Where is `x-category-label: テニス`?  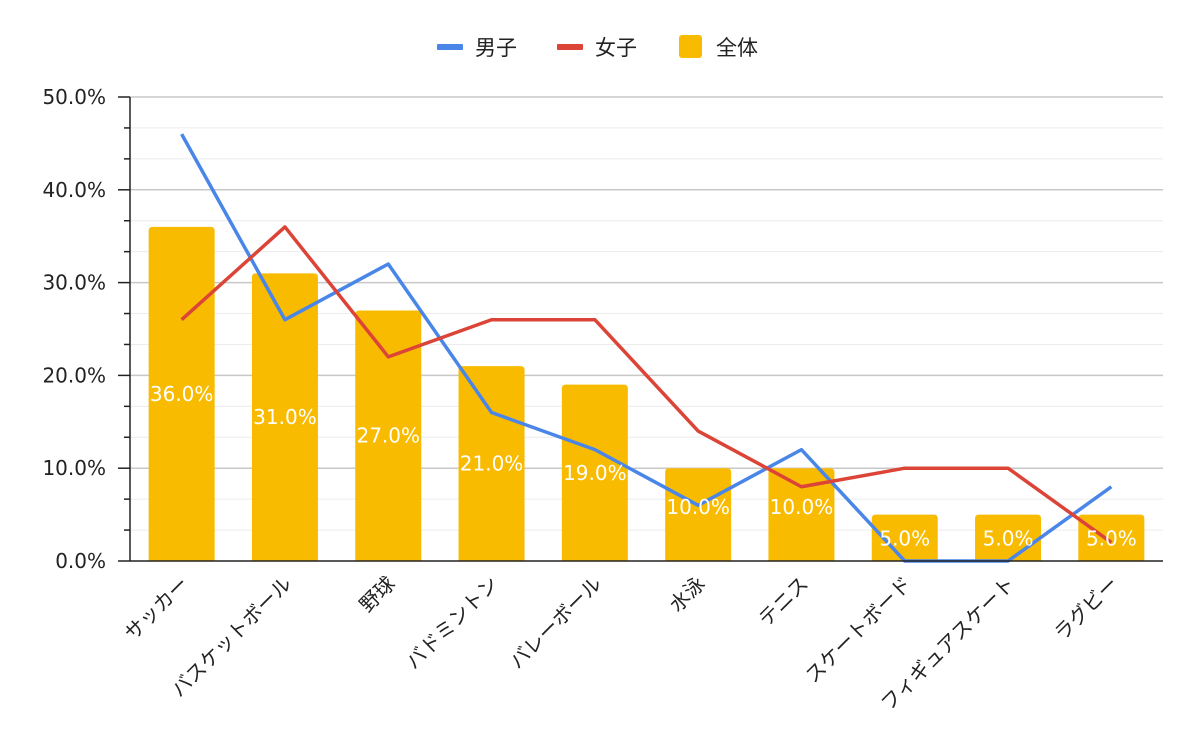
x-category-label: テニス is located at coordinates (783, 601).